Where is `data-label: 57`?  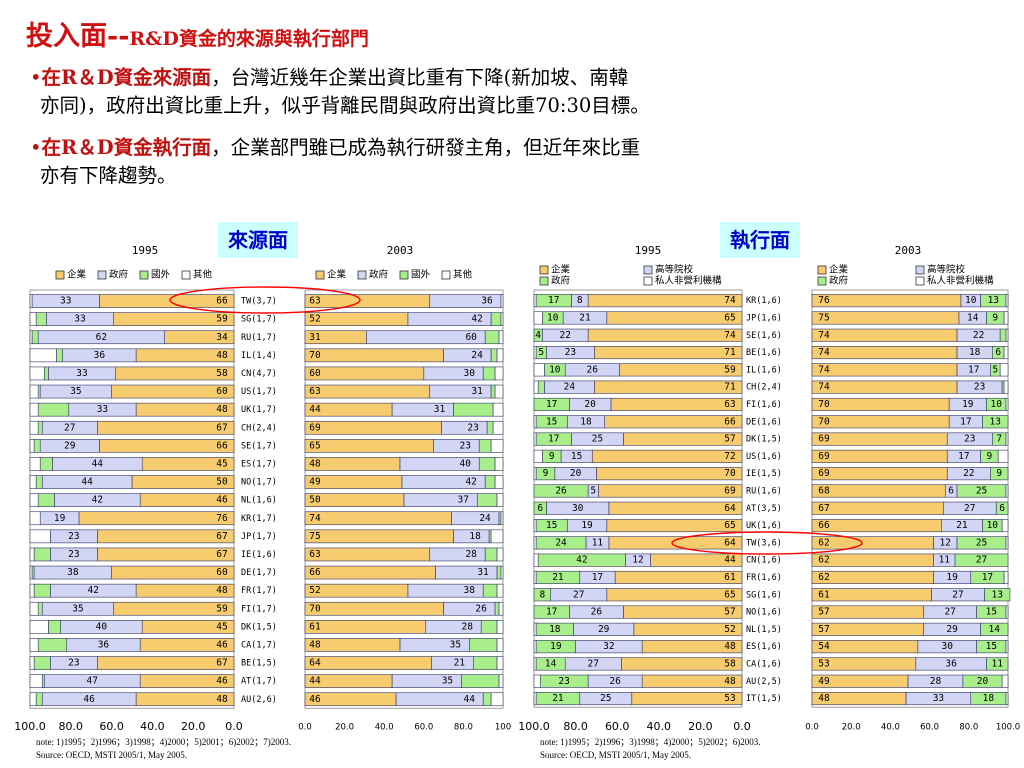
data-label: 57 is located at coordinates (823, 612).